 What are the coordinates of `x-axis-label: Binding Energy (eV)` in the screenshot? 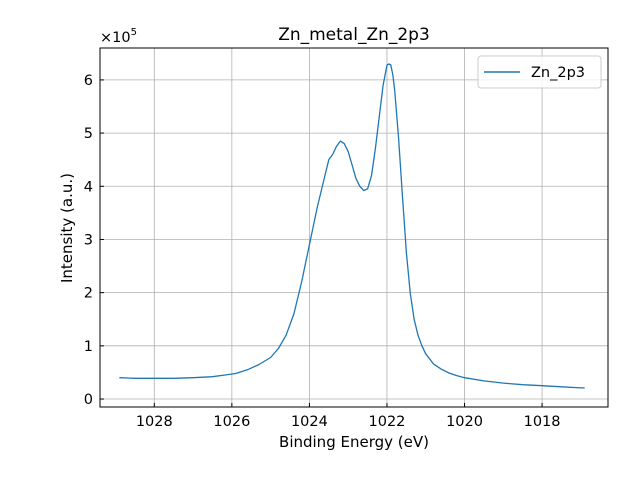 It's located at (354, 442).